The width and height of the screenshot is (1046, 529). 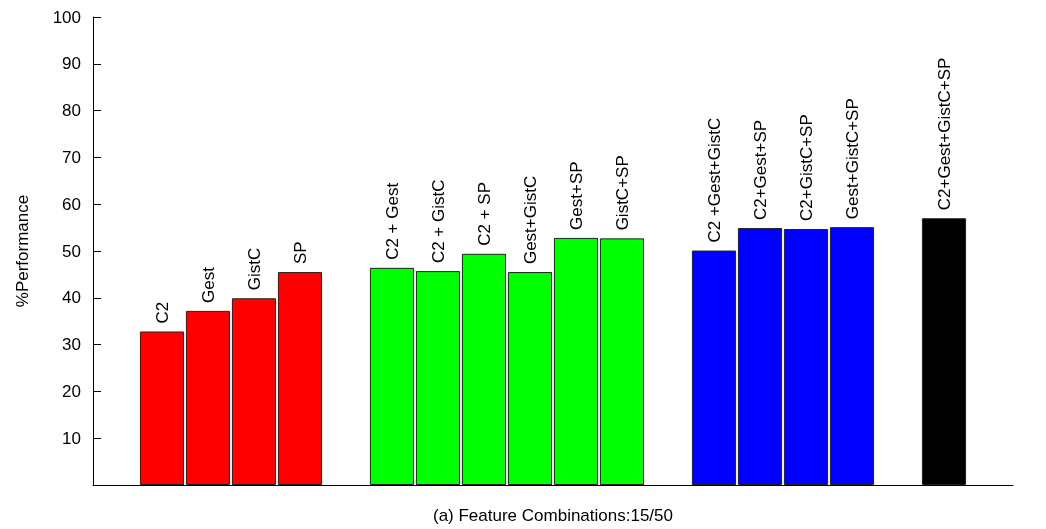 What do you see at coordinates (760, 170) in the screenshot?
I see `x-tick-label: C2+Gest+SP` at bounding box center [760, 170].